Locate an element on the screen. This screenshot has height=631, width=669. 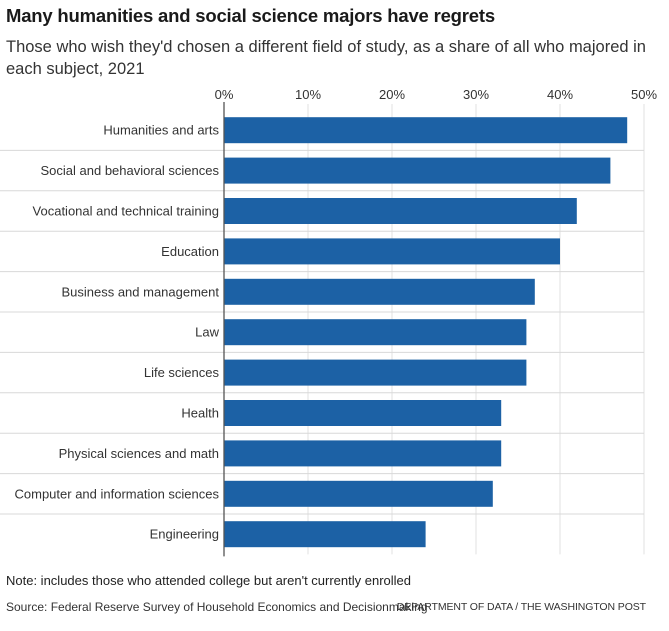
x-tick-label: 30% is located at coordinates (476, 94).